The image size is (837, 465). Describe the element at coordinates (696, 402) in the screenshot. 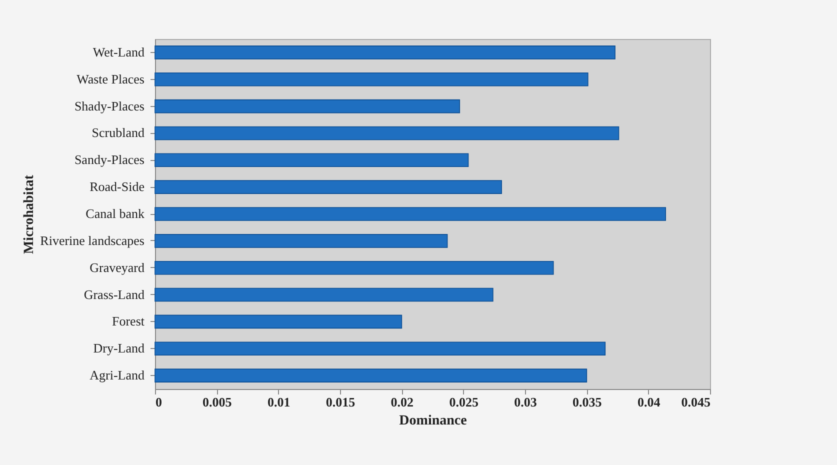

I see `x-tick-label: 0.045` at that location.